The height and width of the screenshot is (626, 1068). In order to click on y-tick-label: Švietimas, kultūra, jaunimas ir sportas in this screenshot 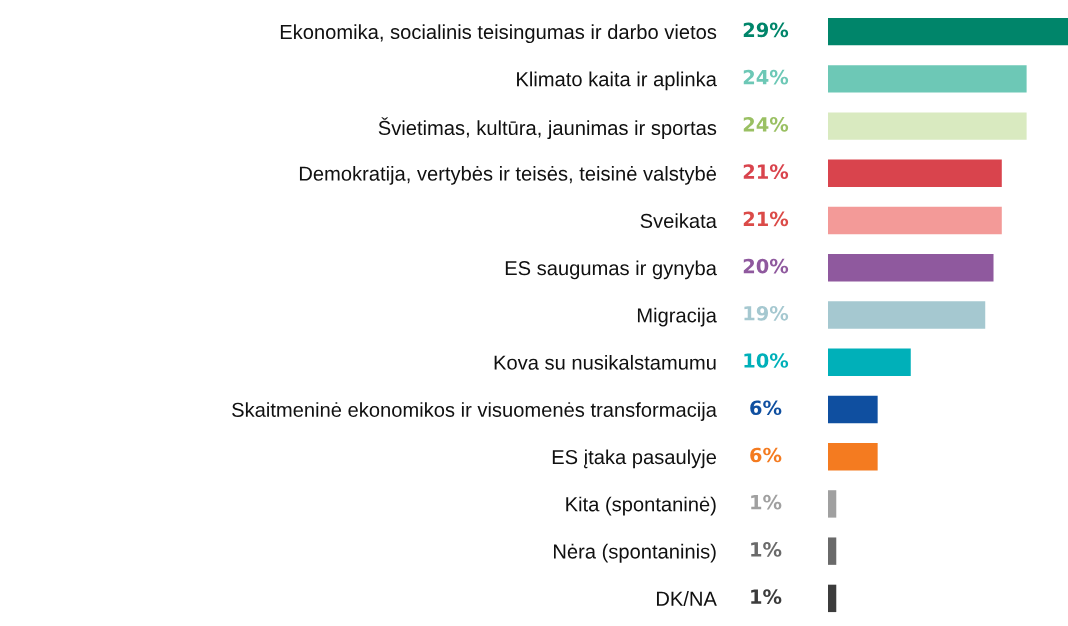, I will do `click(547, 128)`.